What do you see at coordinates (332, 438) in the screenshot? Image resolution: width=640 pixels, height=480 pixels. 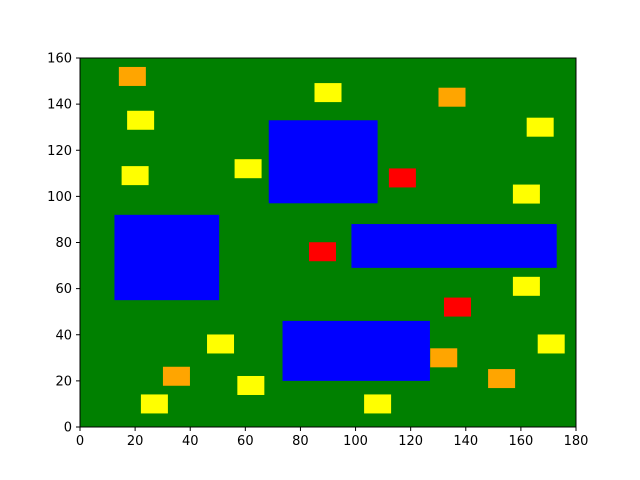 I see `x-axis: 0 20 40 60 80 100 120 140 160 180` at bounding box center [332, 438].